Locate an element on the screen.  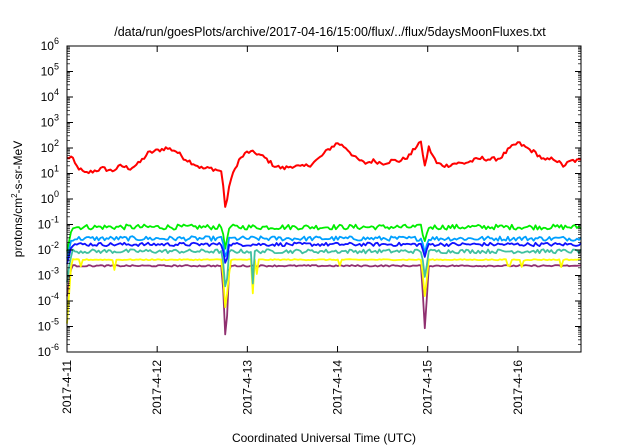
x-tick-label: 2017-4-15 is located at coordinates (428, 387).